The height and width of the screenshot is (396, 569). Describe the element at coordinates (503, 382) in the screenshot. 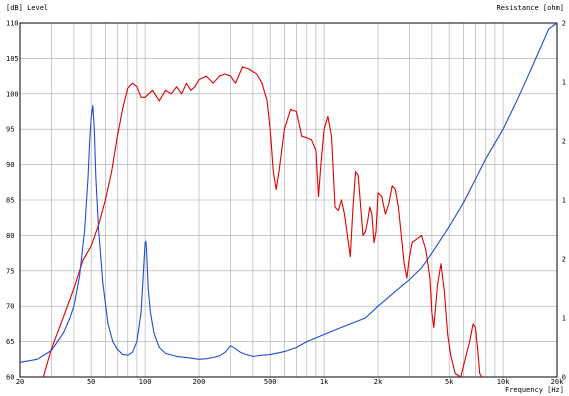

I see `x-tick-label: 10k` at that location.